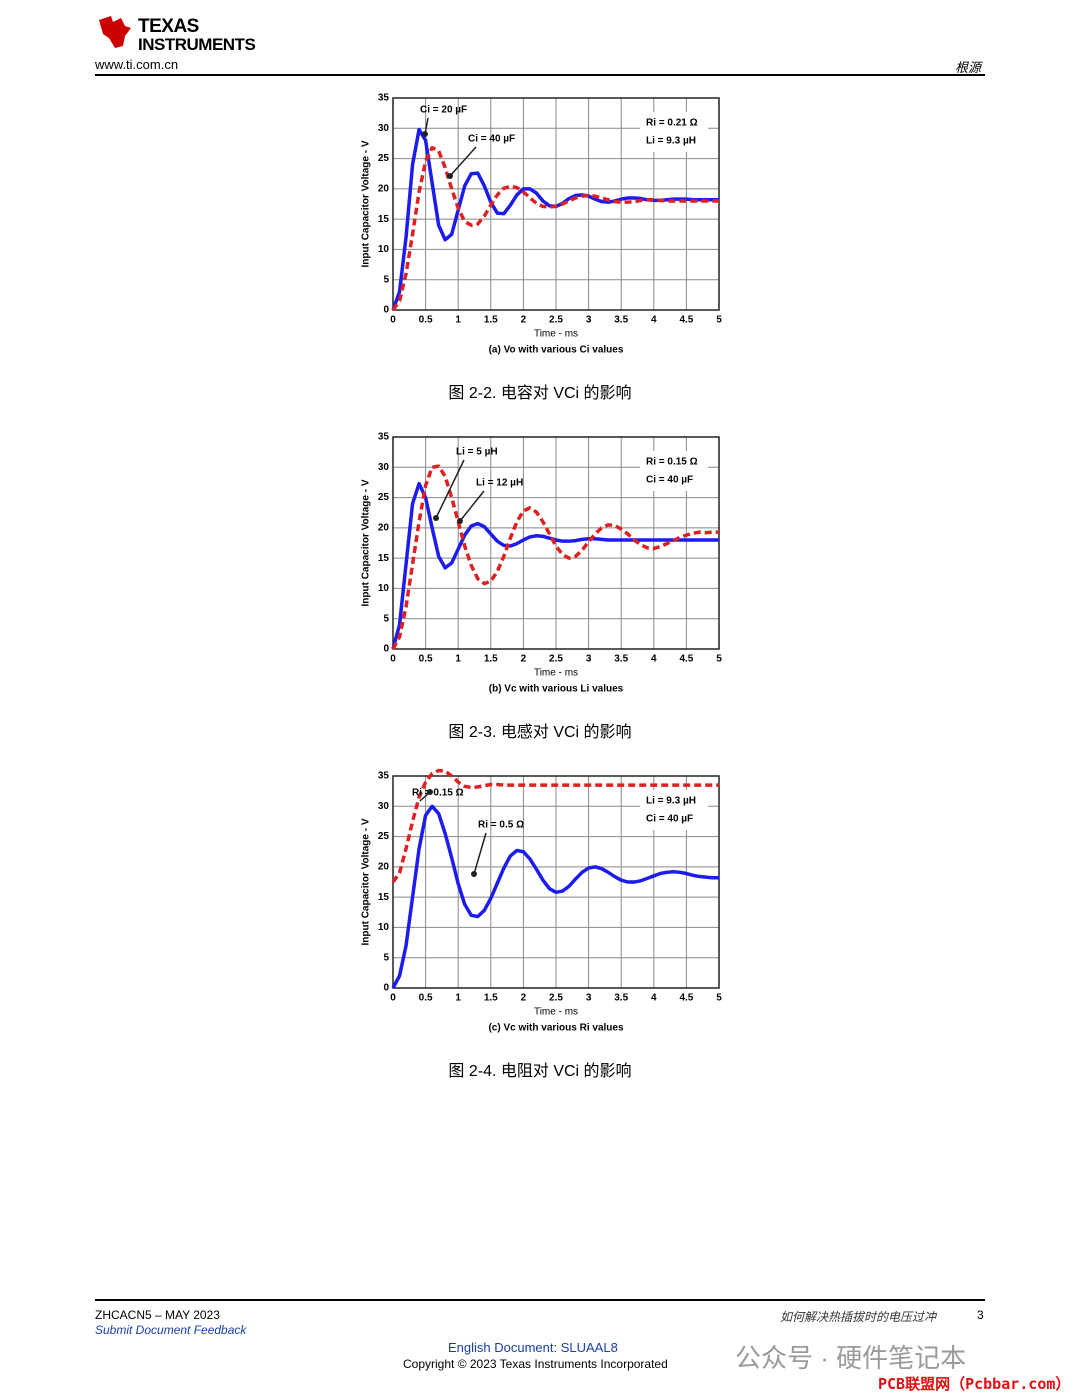 The image size is (1080, 1397). Describe the element at coordinates (197, 44) in the screenshot. I see `logo-text: INSTRUMENTS` at that location.